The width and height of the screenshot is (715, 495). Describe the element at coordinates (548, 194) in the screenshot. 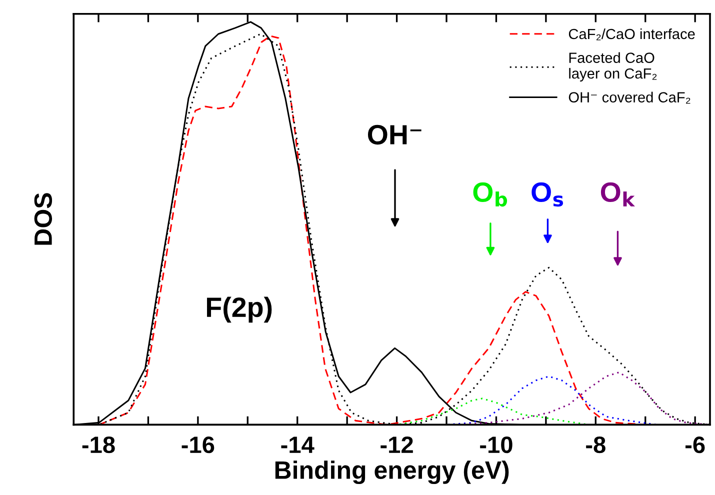

I see `annotation: O$_{s}$` at that location.